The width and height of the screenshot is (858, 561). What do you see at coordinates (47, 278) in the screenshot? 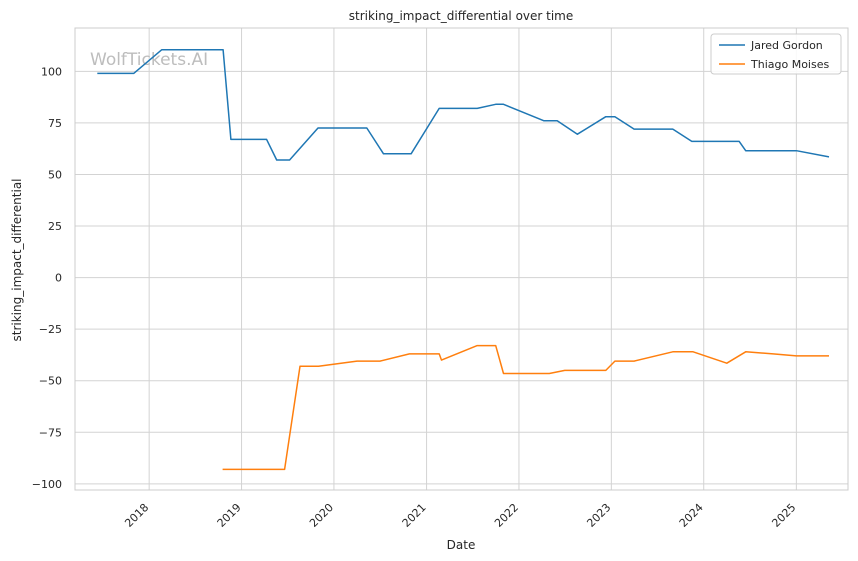
I see `y-tick-labels: 100 75 50 25 0 −25 −50 −75 −100` at bounding box center [47, 278].